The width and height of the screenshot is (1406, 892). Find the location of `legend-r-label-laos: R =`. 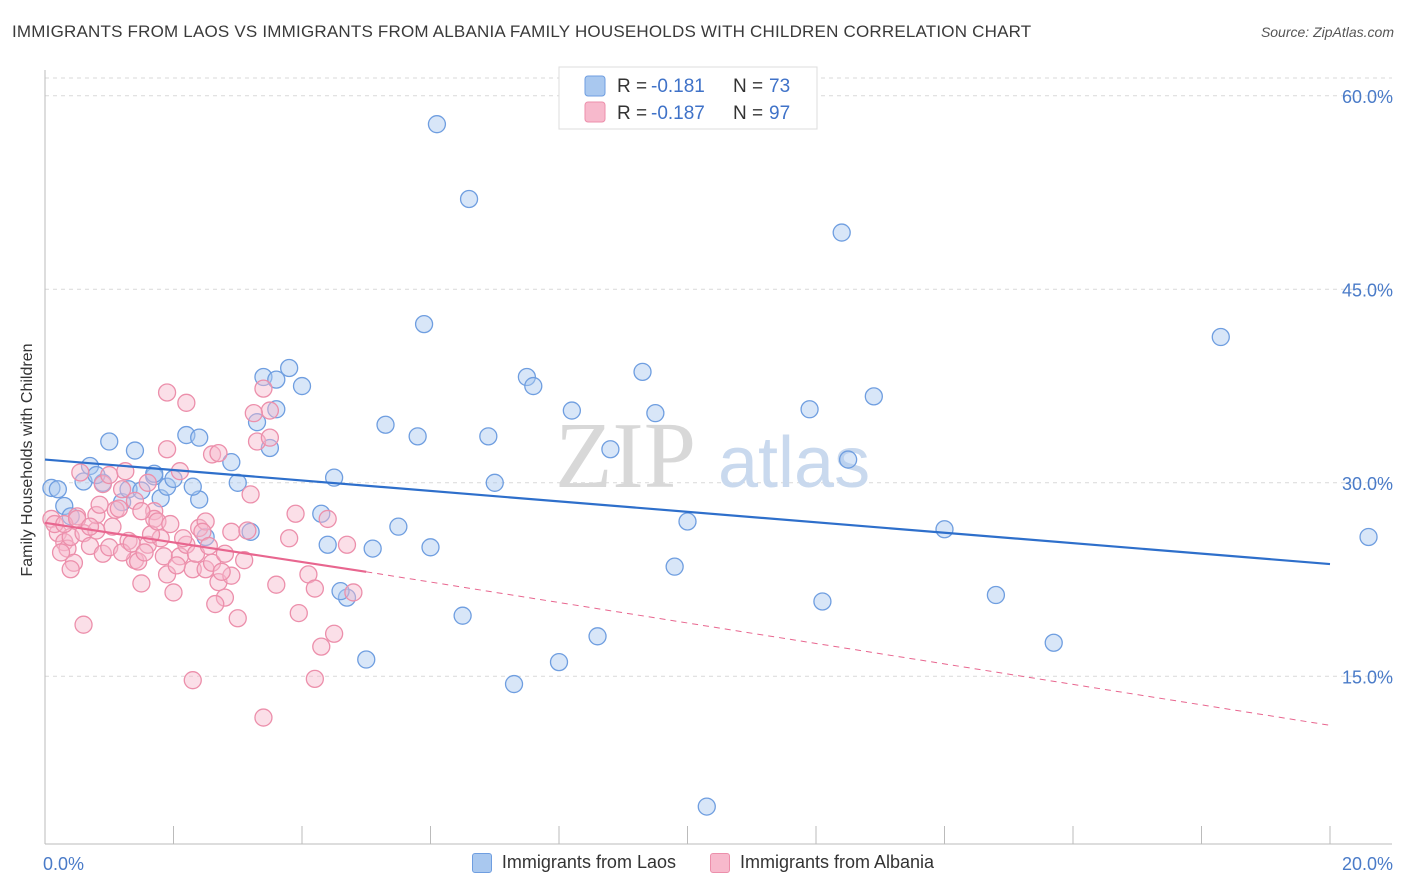

legend-r-label-laos: R = is located at coordinates (632, 86).